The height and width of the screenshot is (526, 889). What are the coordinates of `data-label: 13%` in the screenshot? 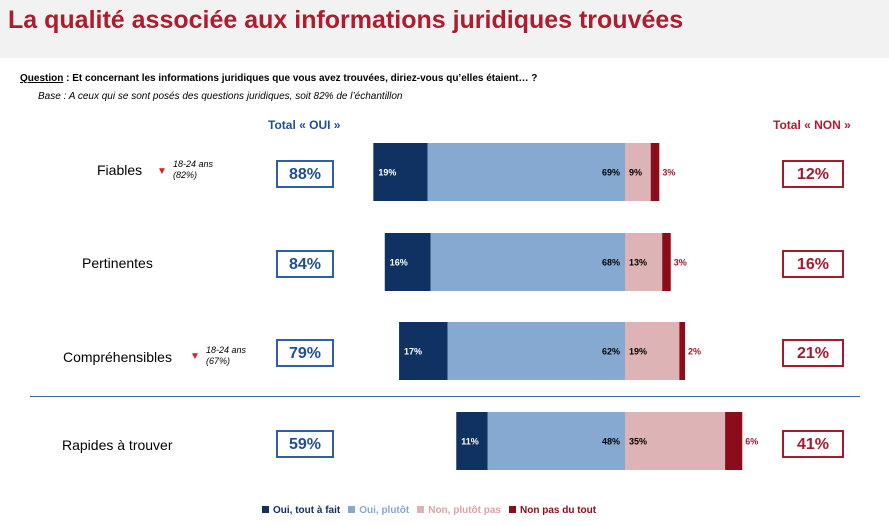 It's located at (638, 263).